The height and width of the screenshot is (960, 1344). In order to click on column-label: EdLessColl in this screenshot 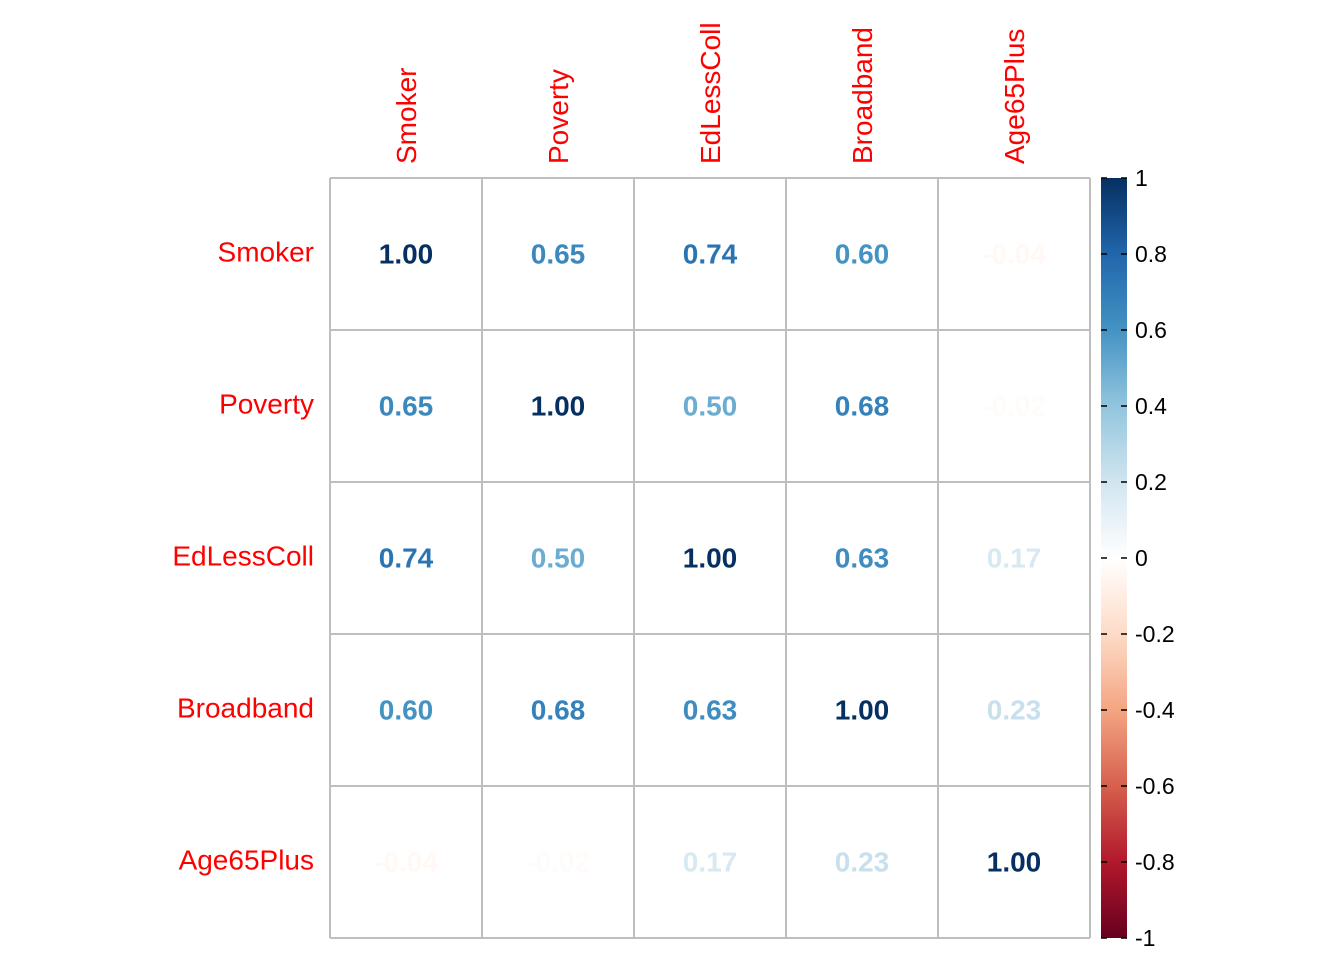, I will do `click(710, 93)`.